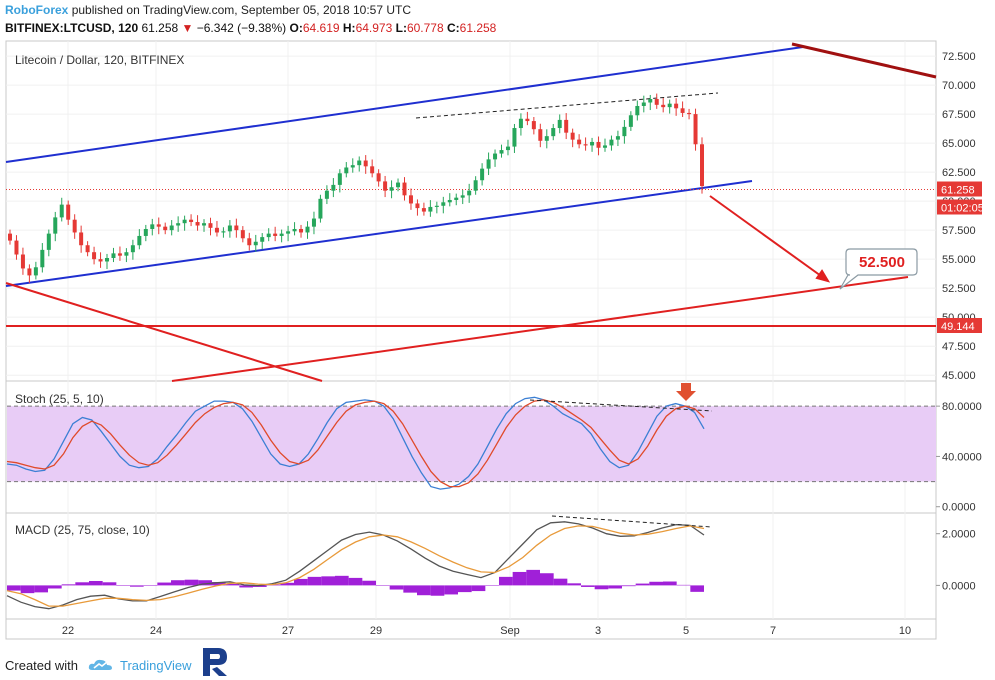 This screenshot has width=995, height=680. I want to click on symbol-name: BITFINEX:LTCUSD, 120, so click(72, 28).